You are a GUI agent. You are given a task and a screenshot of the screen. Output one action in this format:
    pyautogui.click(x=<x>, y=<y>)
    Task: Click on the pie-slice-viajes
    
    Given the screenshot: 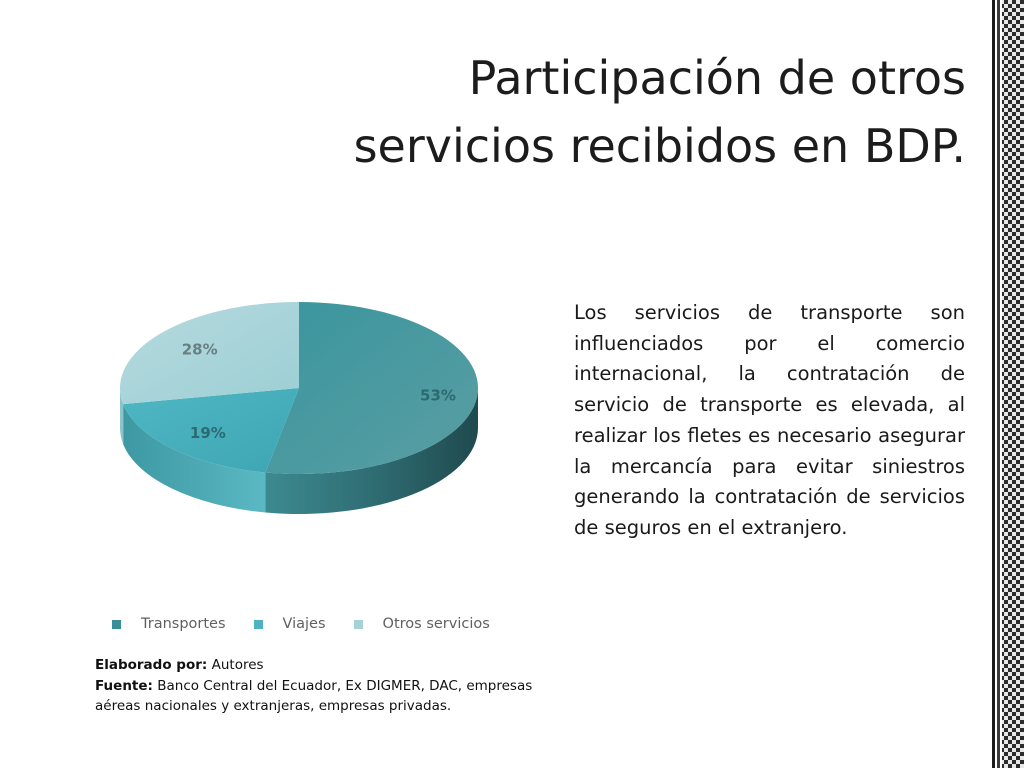 What is the action you would take?
    pyautogui.click(x=211, y=430)
    